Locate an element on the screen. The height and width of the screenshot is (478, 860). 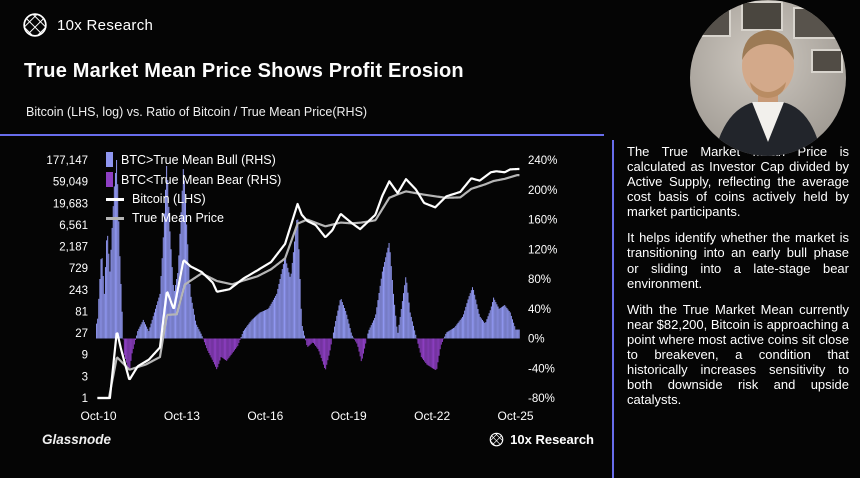
left-axis-tick: 19,683 is located at coordinates (70, 204).